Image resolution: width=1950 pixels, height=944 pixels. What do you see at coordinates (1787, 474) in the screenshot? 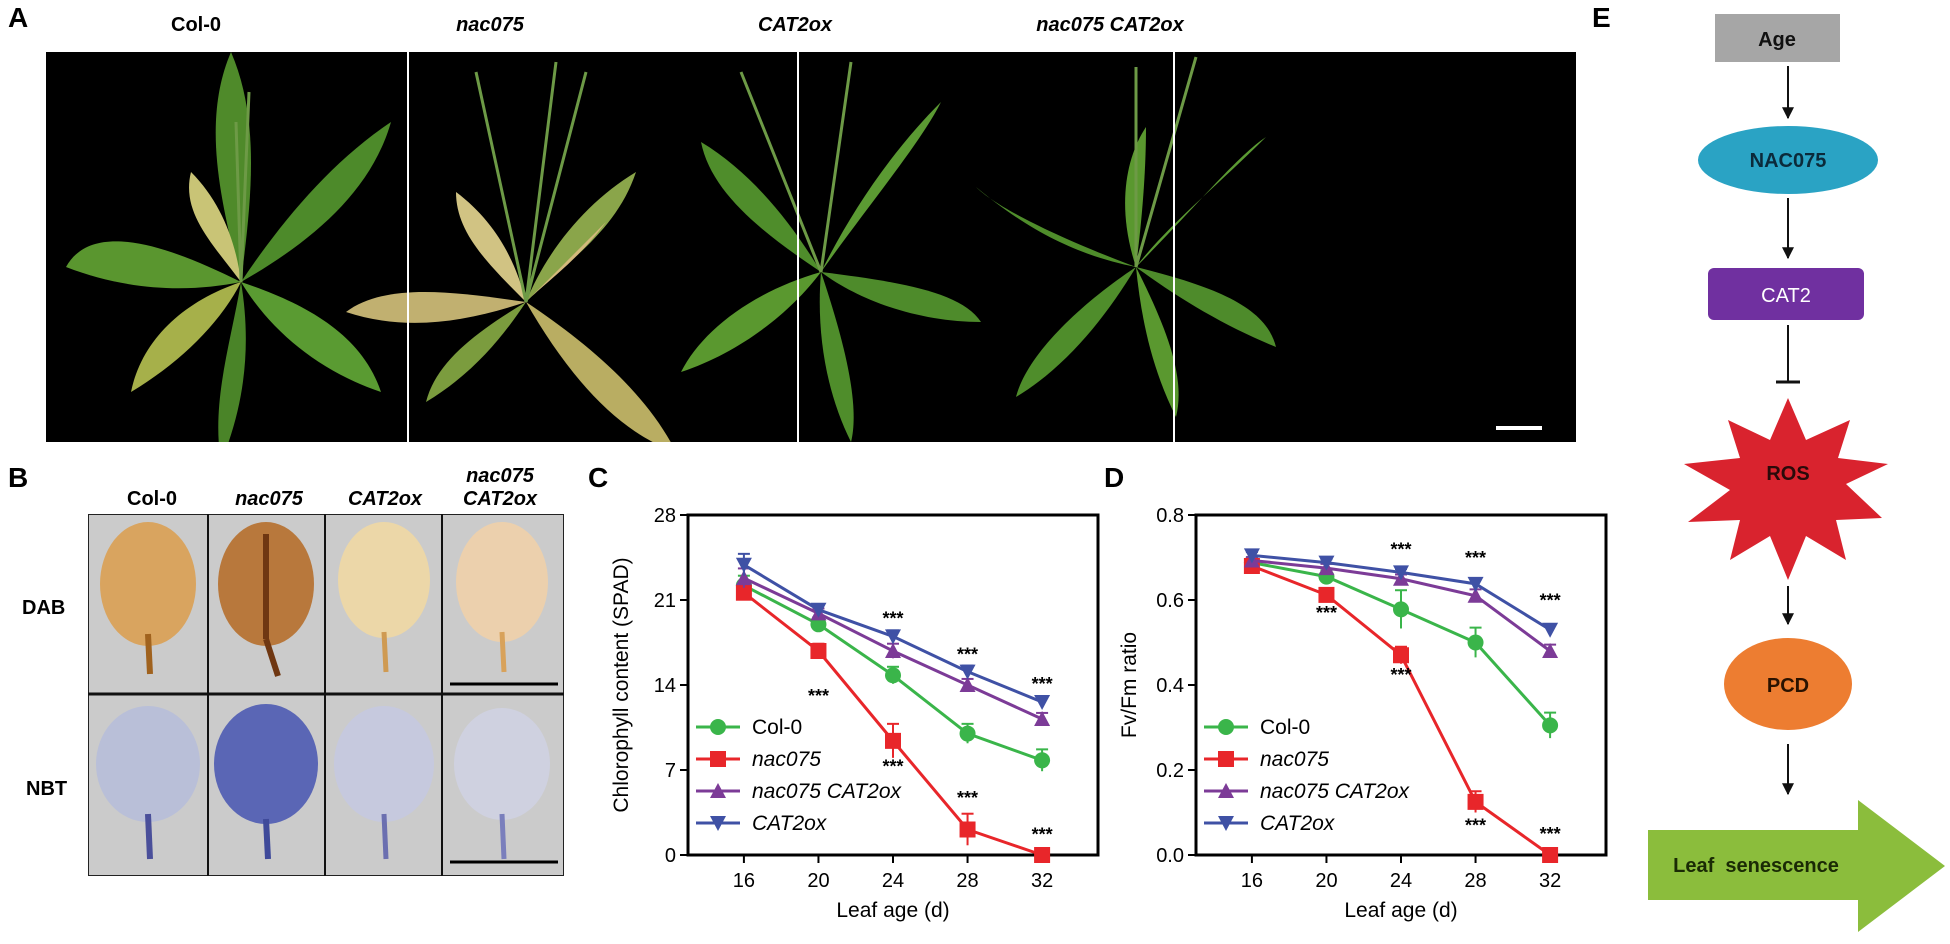
I see `ros-label: ROS` at bounding box center [1787, 474].